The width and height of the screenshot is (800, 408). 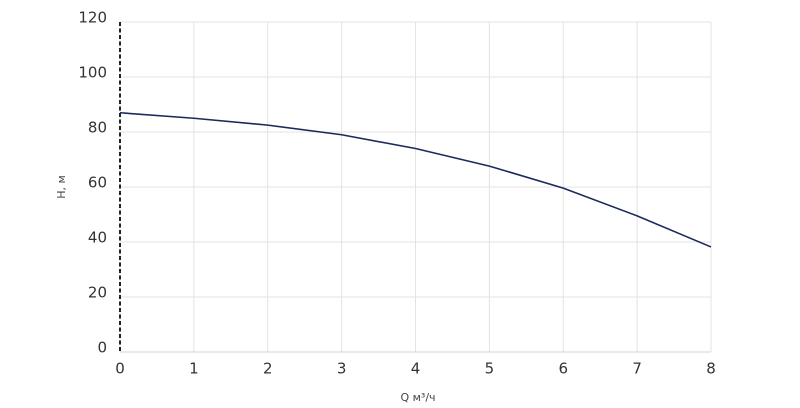 What do you see at coordinates (92, 73) in the screenshot?
I see `y-tick-label: 100` at bounding box center [92, 73].